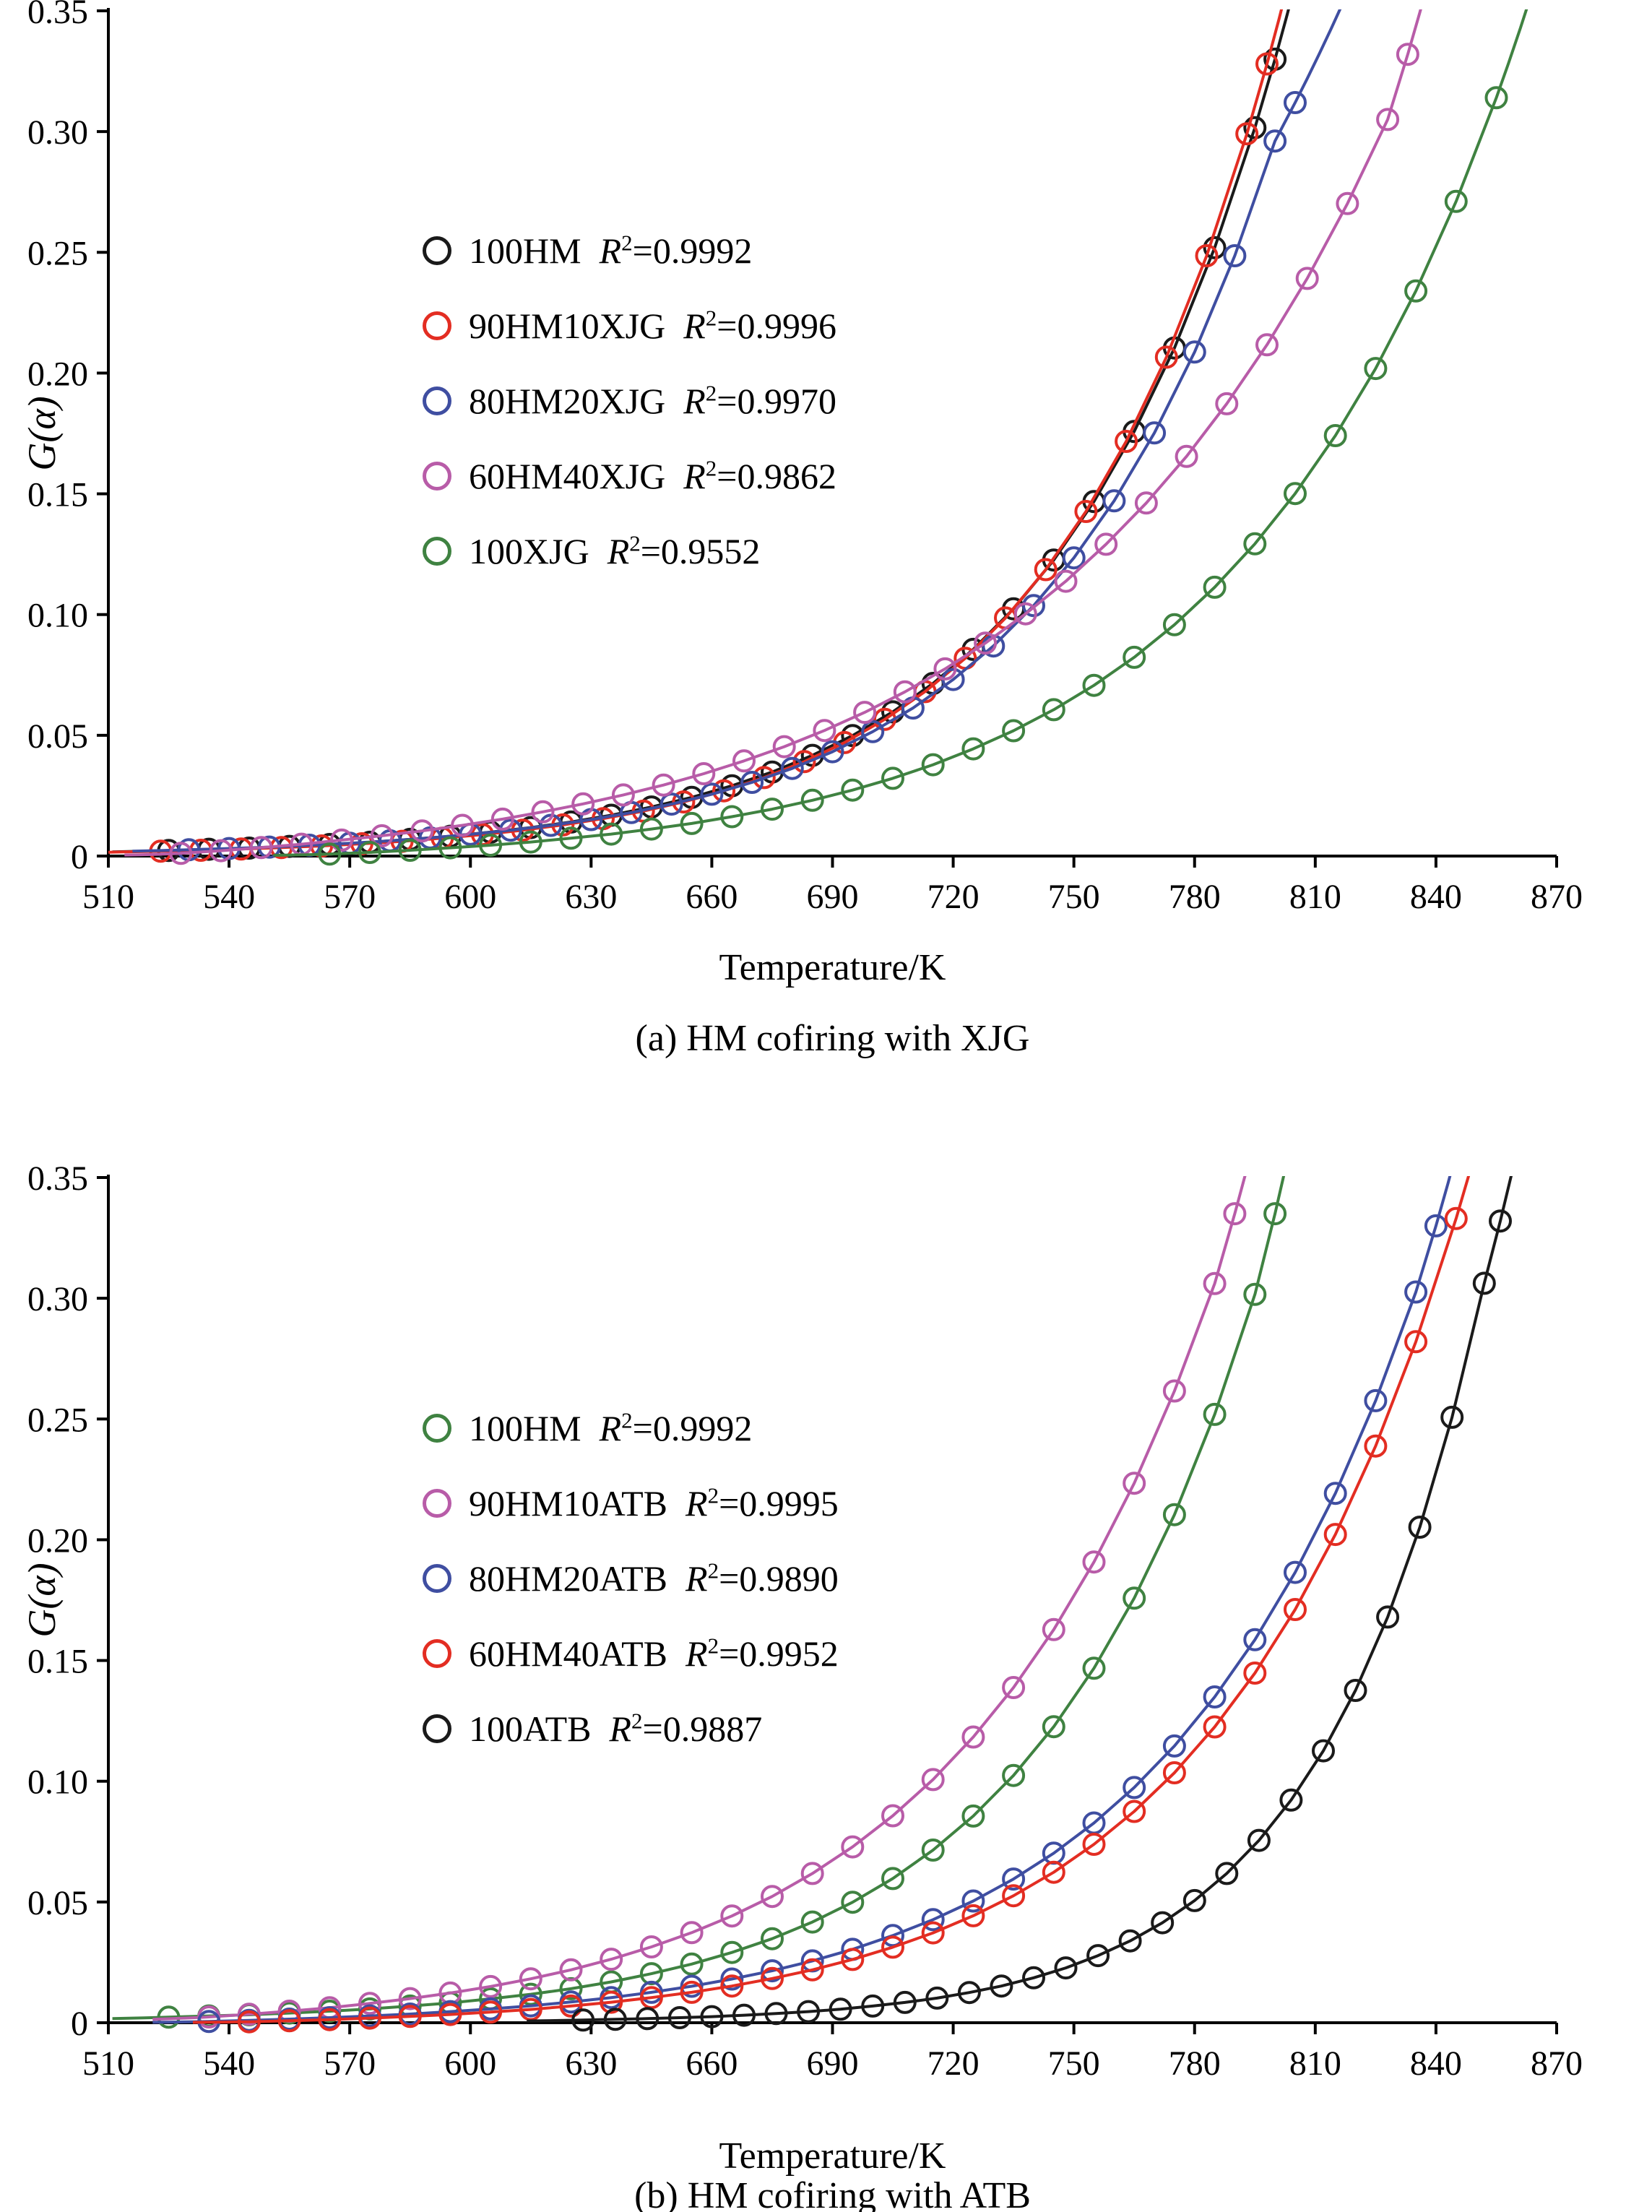 This screenshot has height=2212, width=1652. What do you see at coordinates (1195, 2063) in the screenshot?
I see `x-tick-label: 780` at bounding box center [1195, 2063].